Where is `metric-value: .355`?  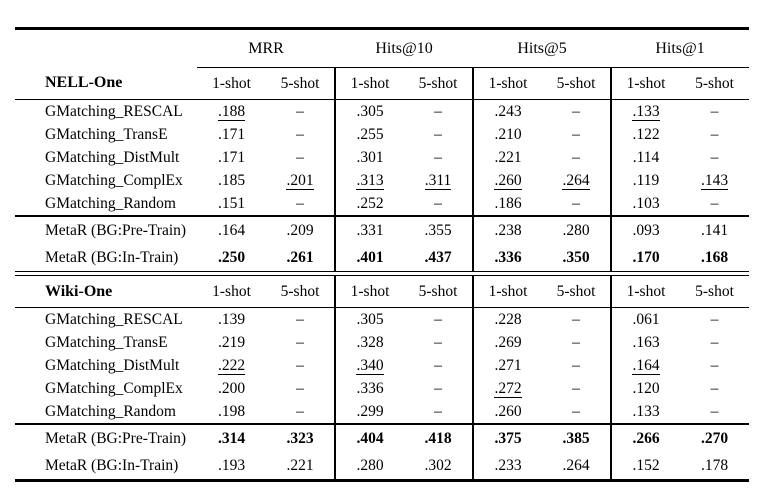
metric-value: .355 is located at coordinates (438, 230).